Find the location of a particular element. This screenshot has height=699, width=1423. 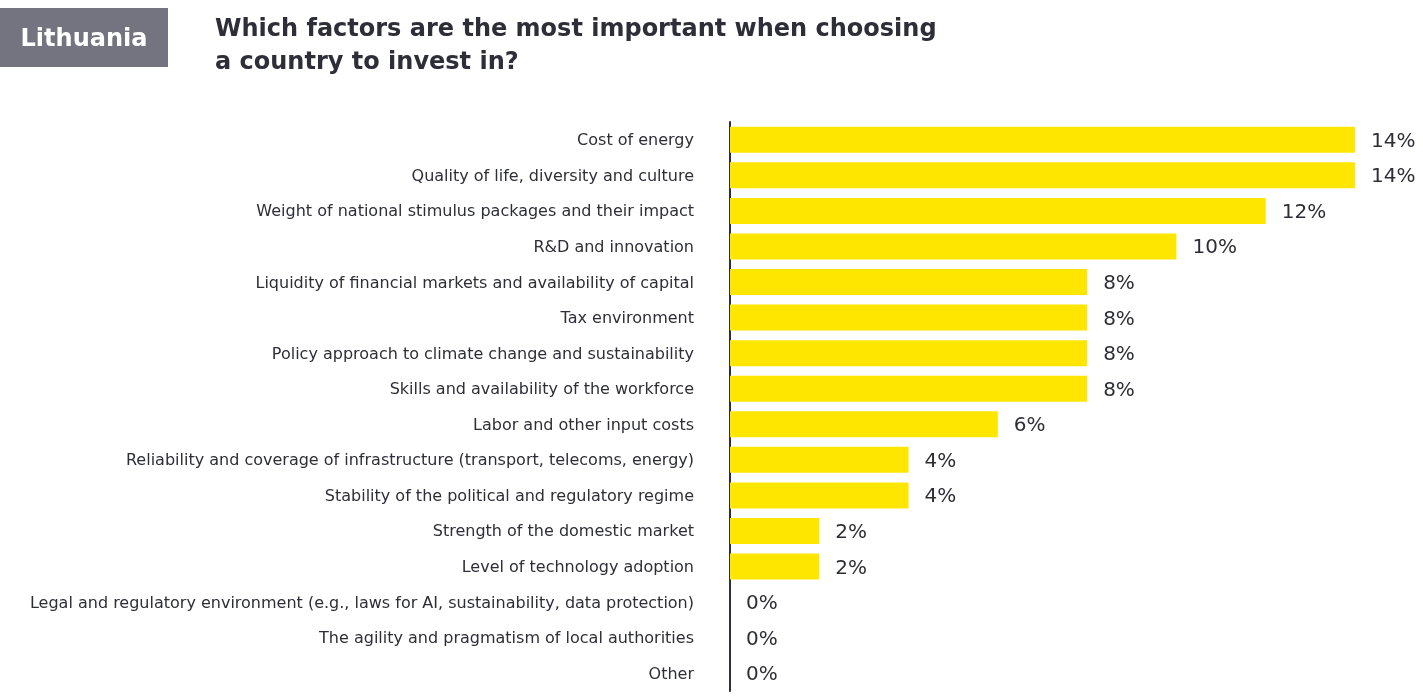

data-label: 6% is located at coordinates (1029, 424).